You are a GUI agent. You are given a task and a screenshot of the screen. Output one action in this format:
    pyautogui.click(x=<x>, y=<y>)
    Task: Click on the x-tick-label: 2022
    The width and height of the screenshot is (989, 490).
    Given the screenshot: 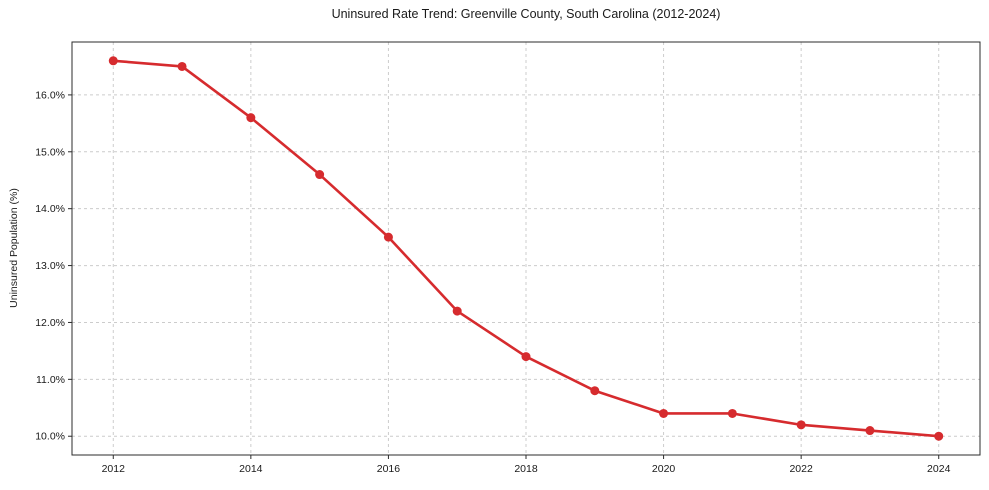 What is the action you would take?
    pyautogui.click(x=801, y=469)
    